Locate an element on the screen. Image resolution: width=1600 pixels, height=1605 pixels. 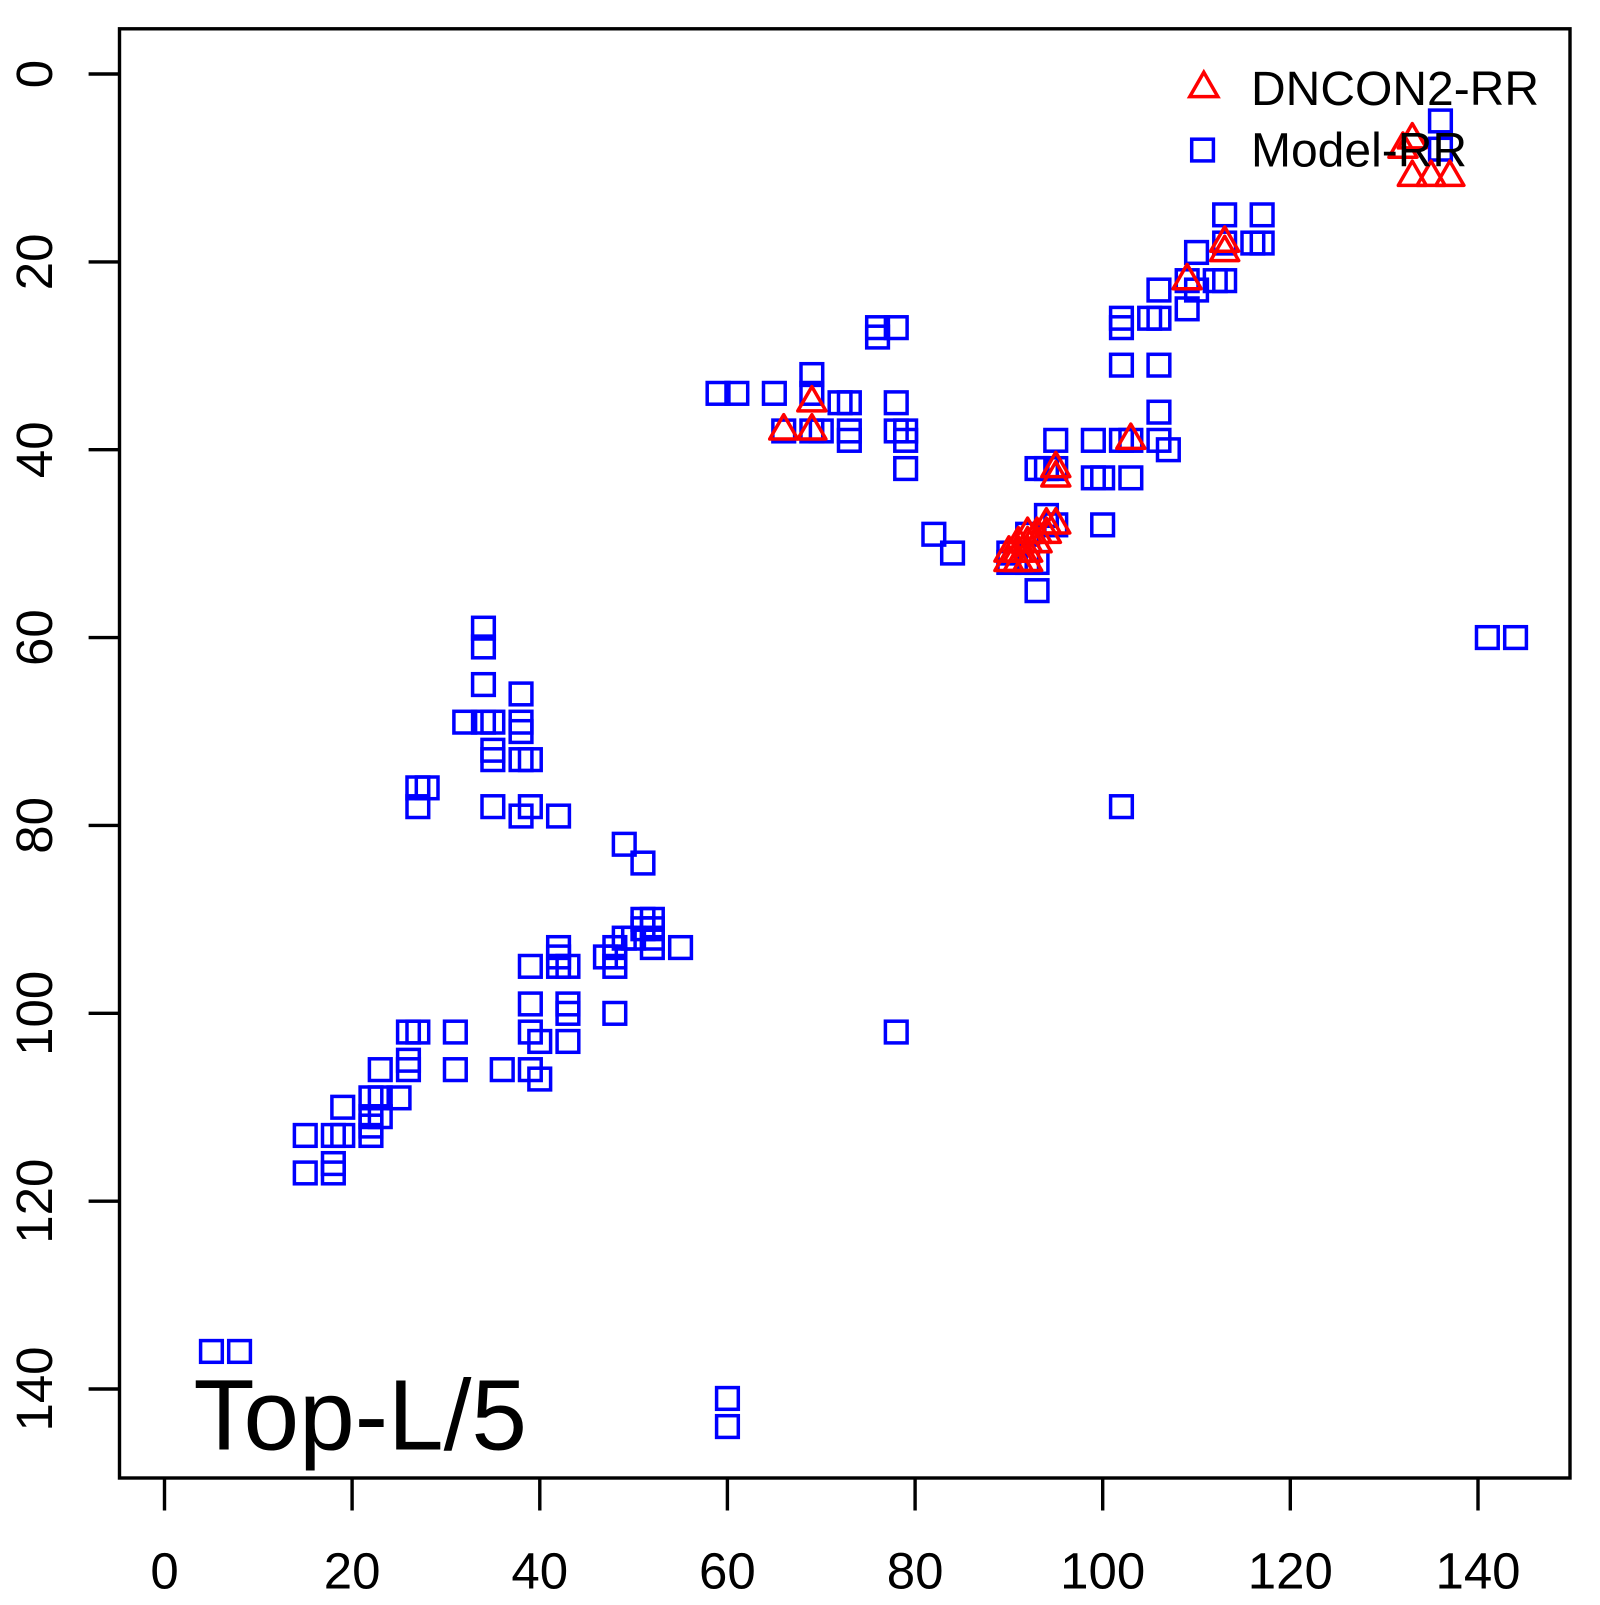
svg-text: Top-L/5 is located at coordinates (361, 1416).